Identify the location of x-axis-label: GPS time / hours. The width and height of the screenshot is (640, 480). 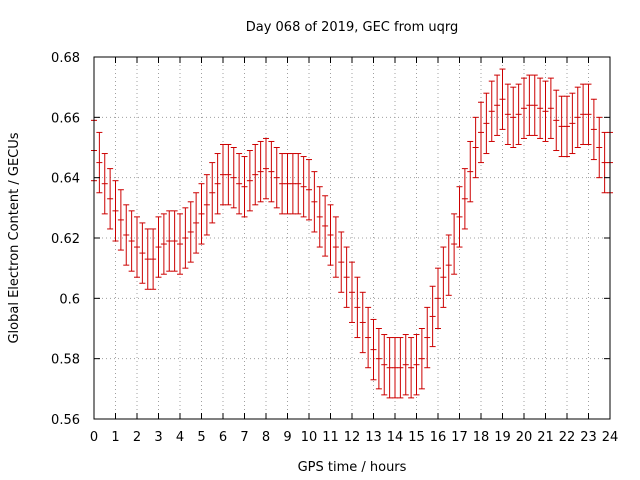
(352, 467).